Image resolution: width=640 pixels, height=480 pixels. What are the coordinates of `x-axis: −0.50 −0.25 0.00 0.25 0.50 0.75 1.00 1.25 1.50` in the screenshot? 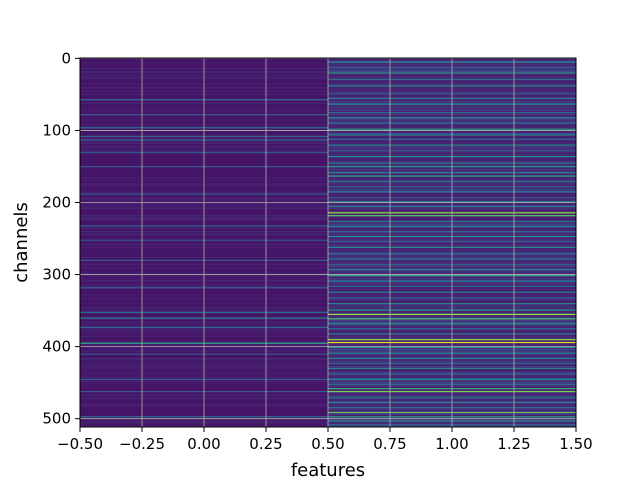 It's located at (325, 440).